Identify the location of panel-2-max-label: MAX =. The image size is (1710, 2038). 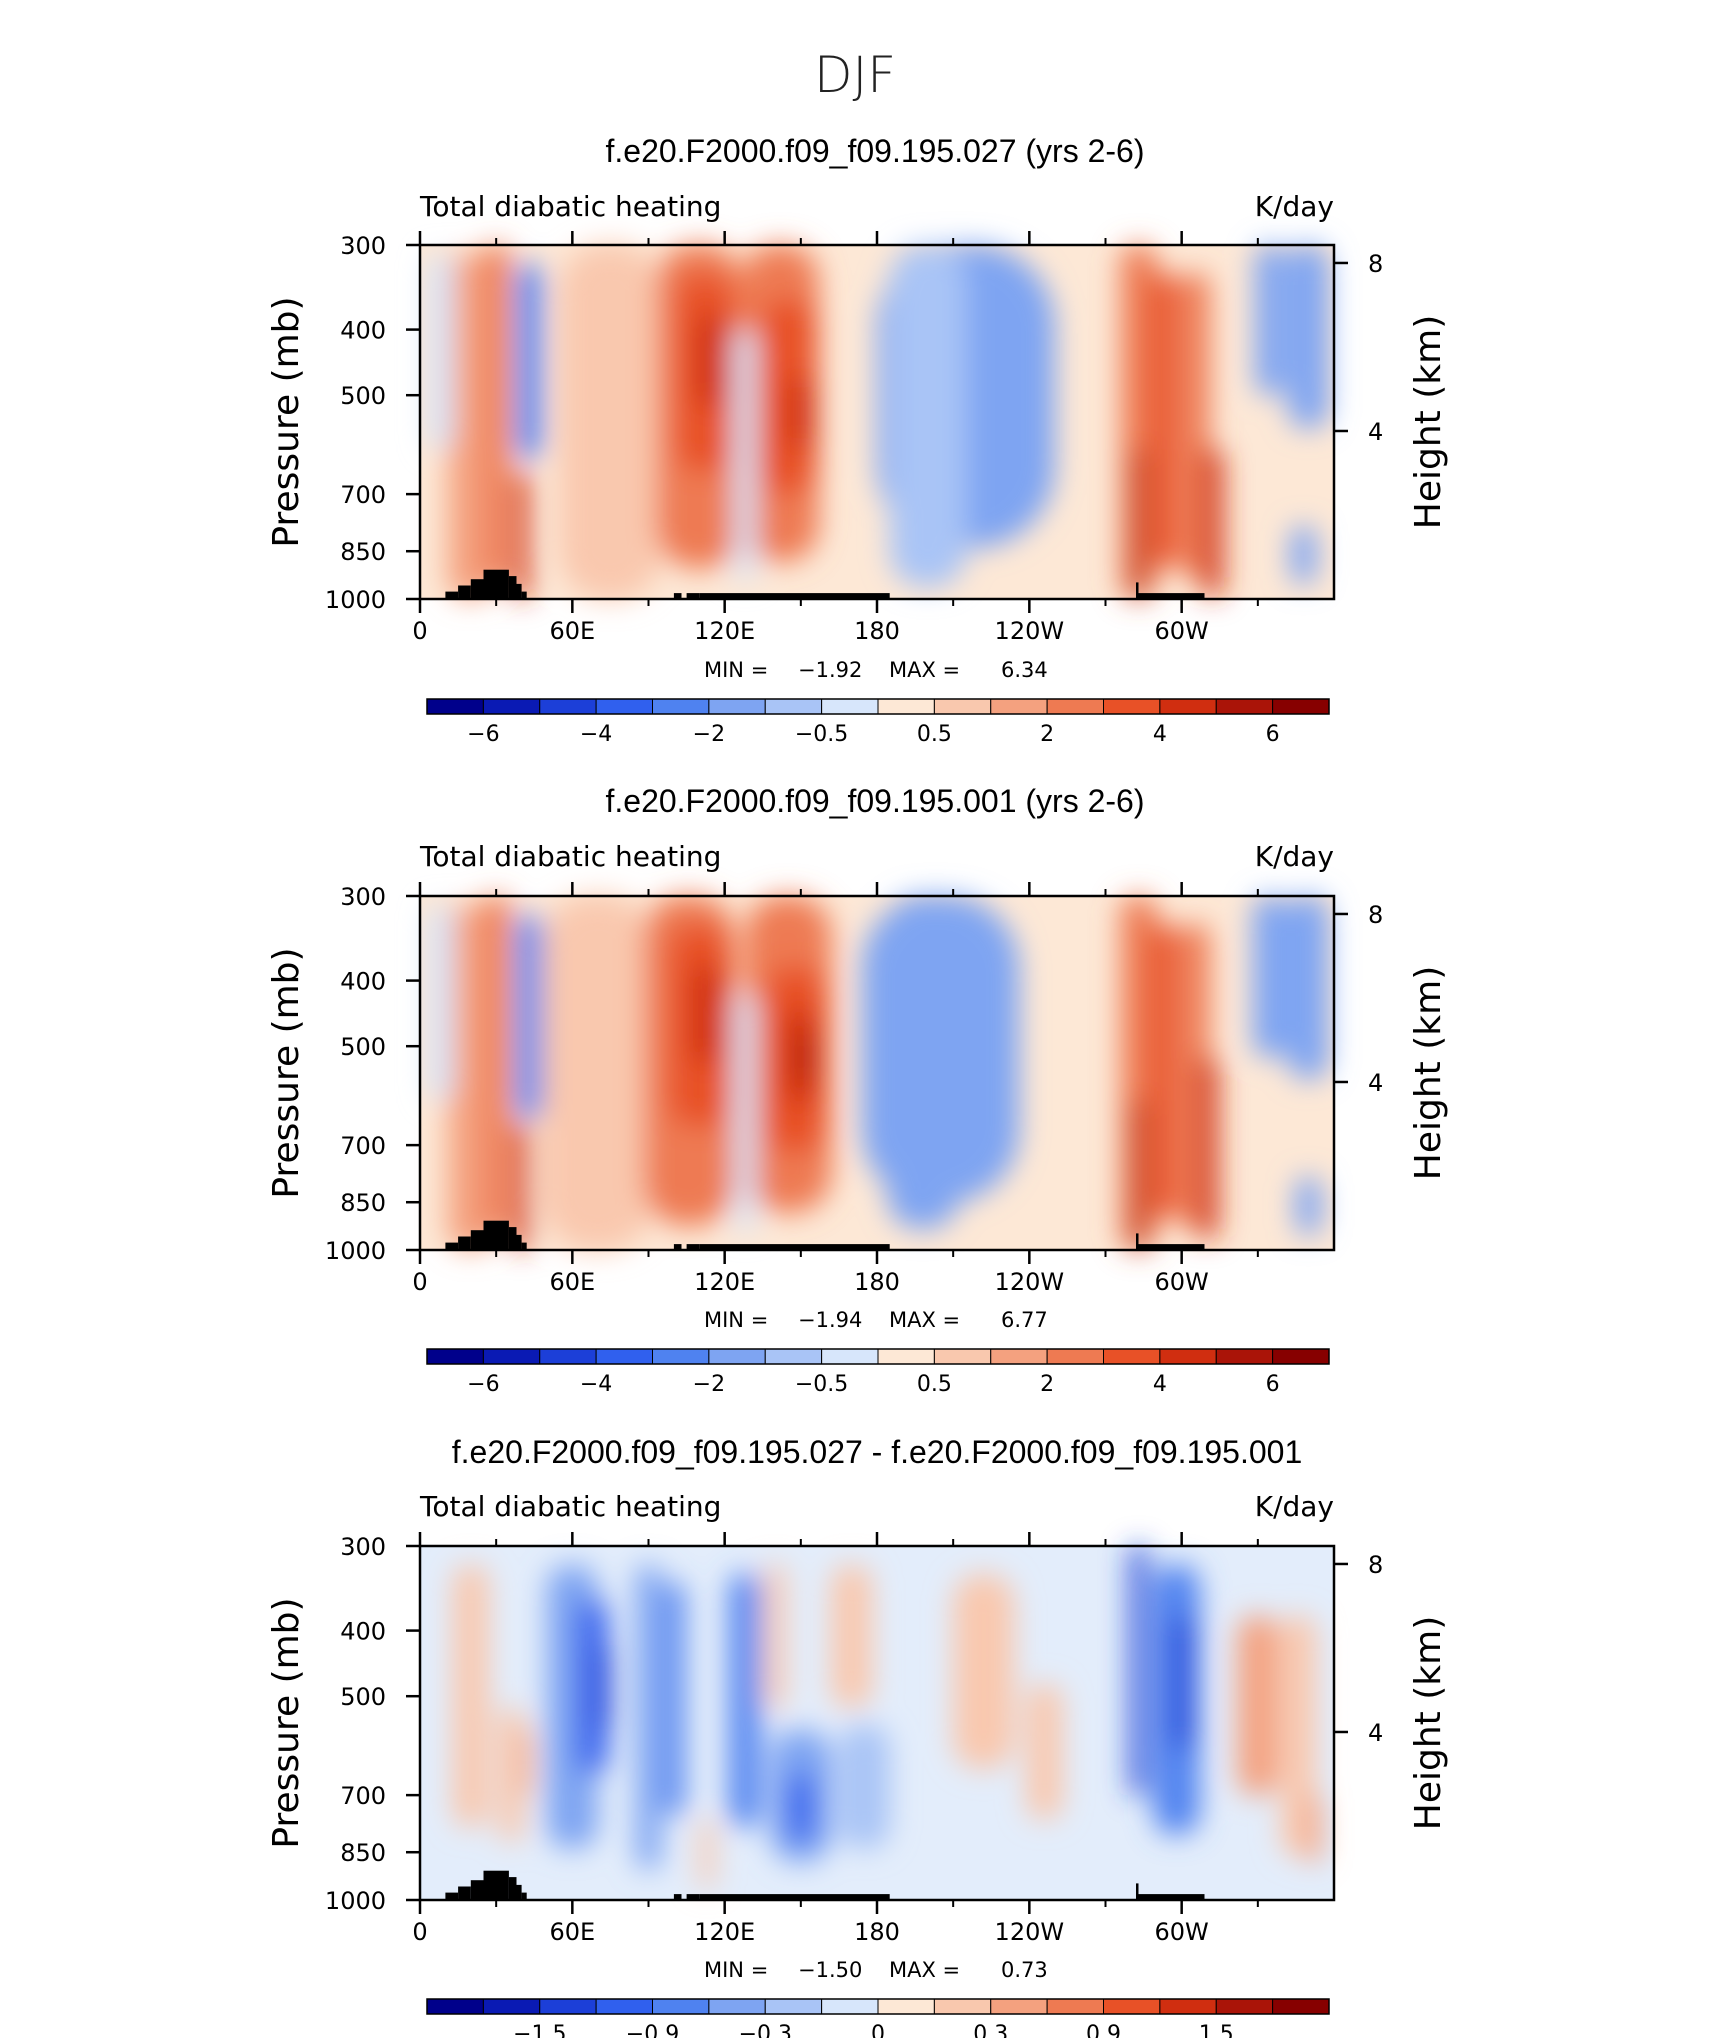
(924, 1320).